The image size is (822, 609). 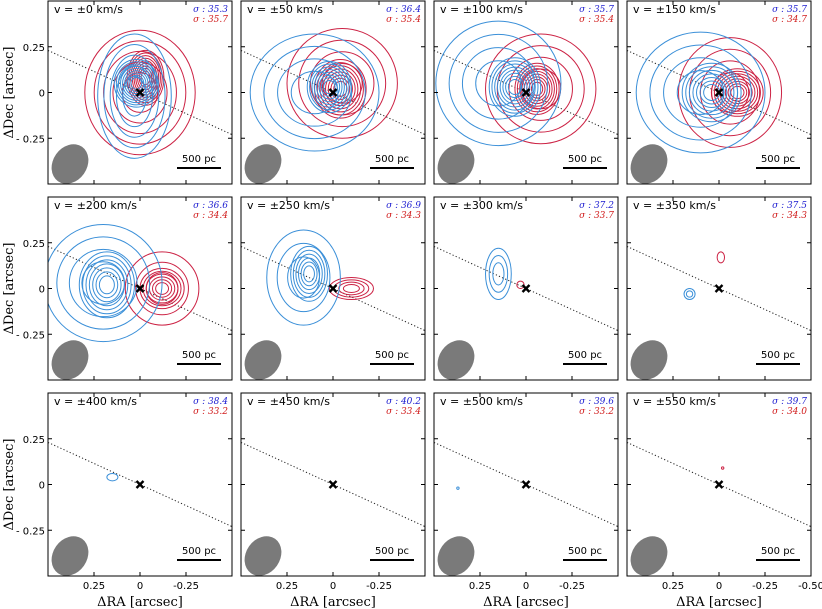 What do you see at coordinates (596, 206) in the screenshot?
I see `sigma-blue-label: σ : 37.2` at bounding box center [596, 206].